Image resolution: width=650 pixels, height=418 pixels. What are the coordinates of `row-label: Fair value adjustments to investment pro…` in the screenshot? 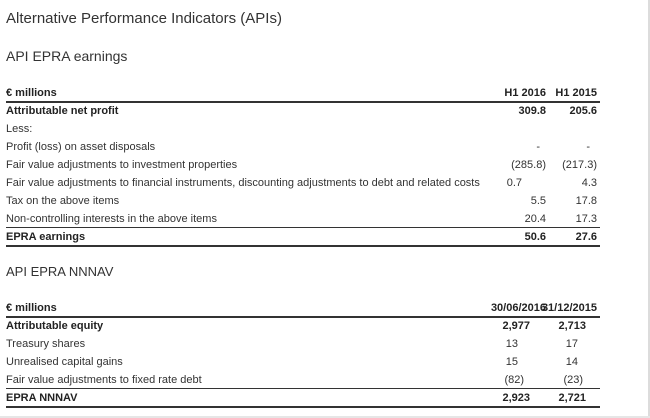 It's located at (122, 165).